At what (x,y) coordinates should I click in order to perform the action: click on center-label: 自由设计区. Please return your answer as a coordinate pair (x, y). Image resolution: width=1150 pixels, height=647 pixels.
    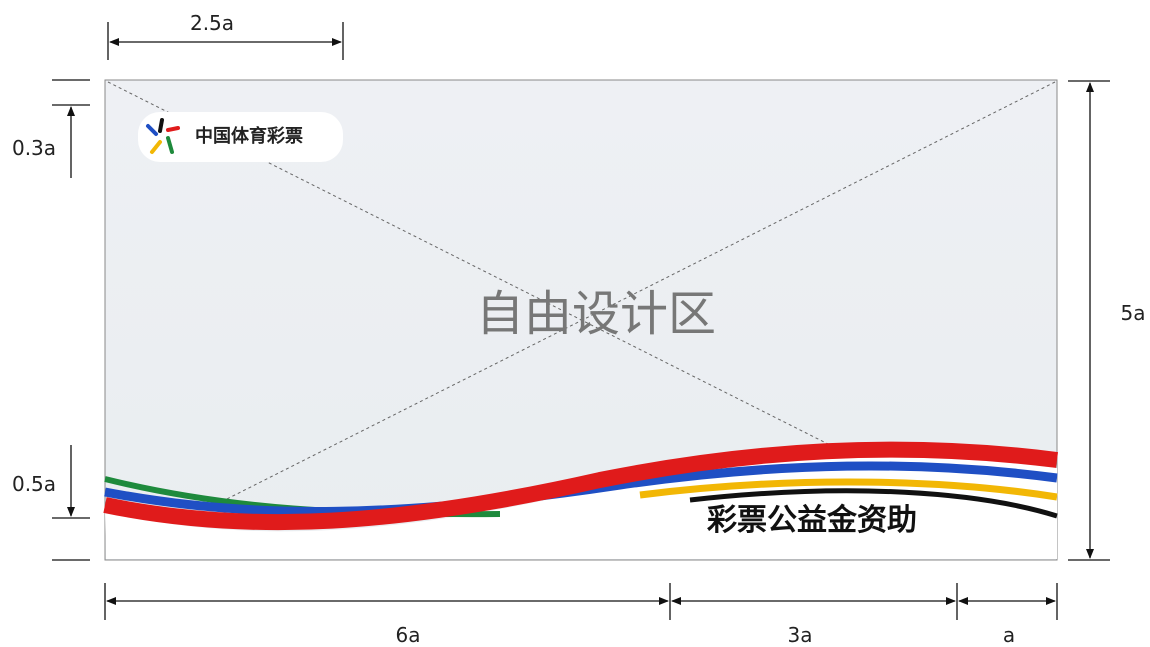
    Looking at the image, I should click on (596, 314).